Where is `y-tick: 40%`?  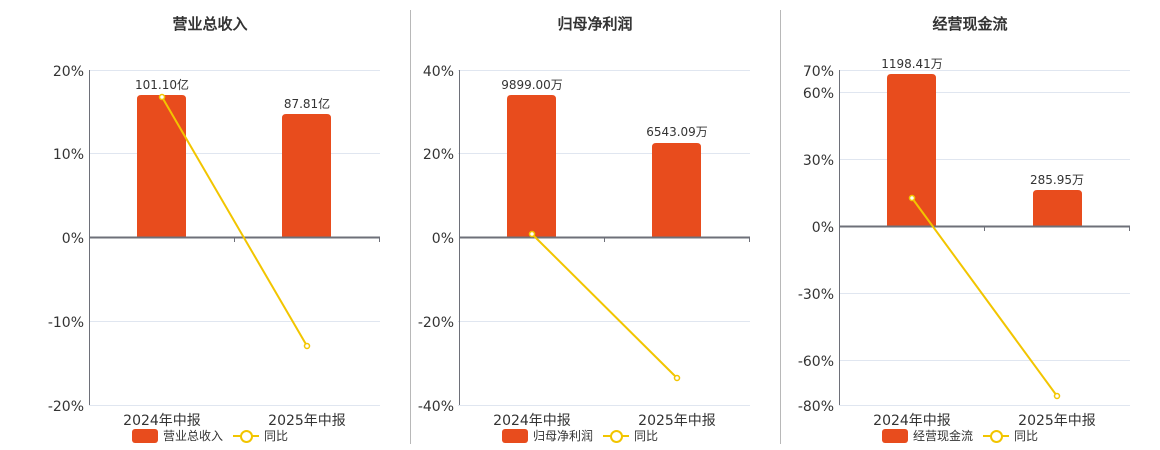 y-tick: 40% is located at coordinates (438, 72).